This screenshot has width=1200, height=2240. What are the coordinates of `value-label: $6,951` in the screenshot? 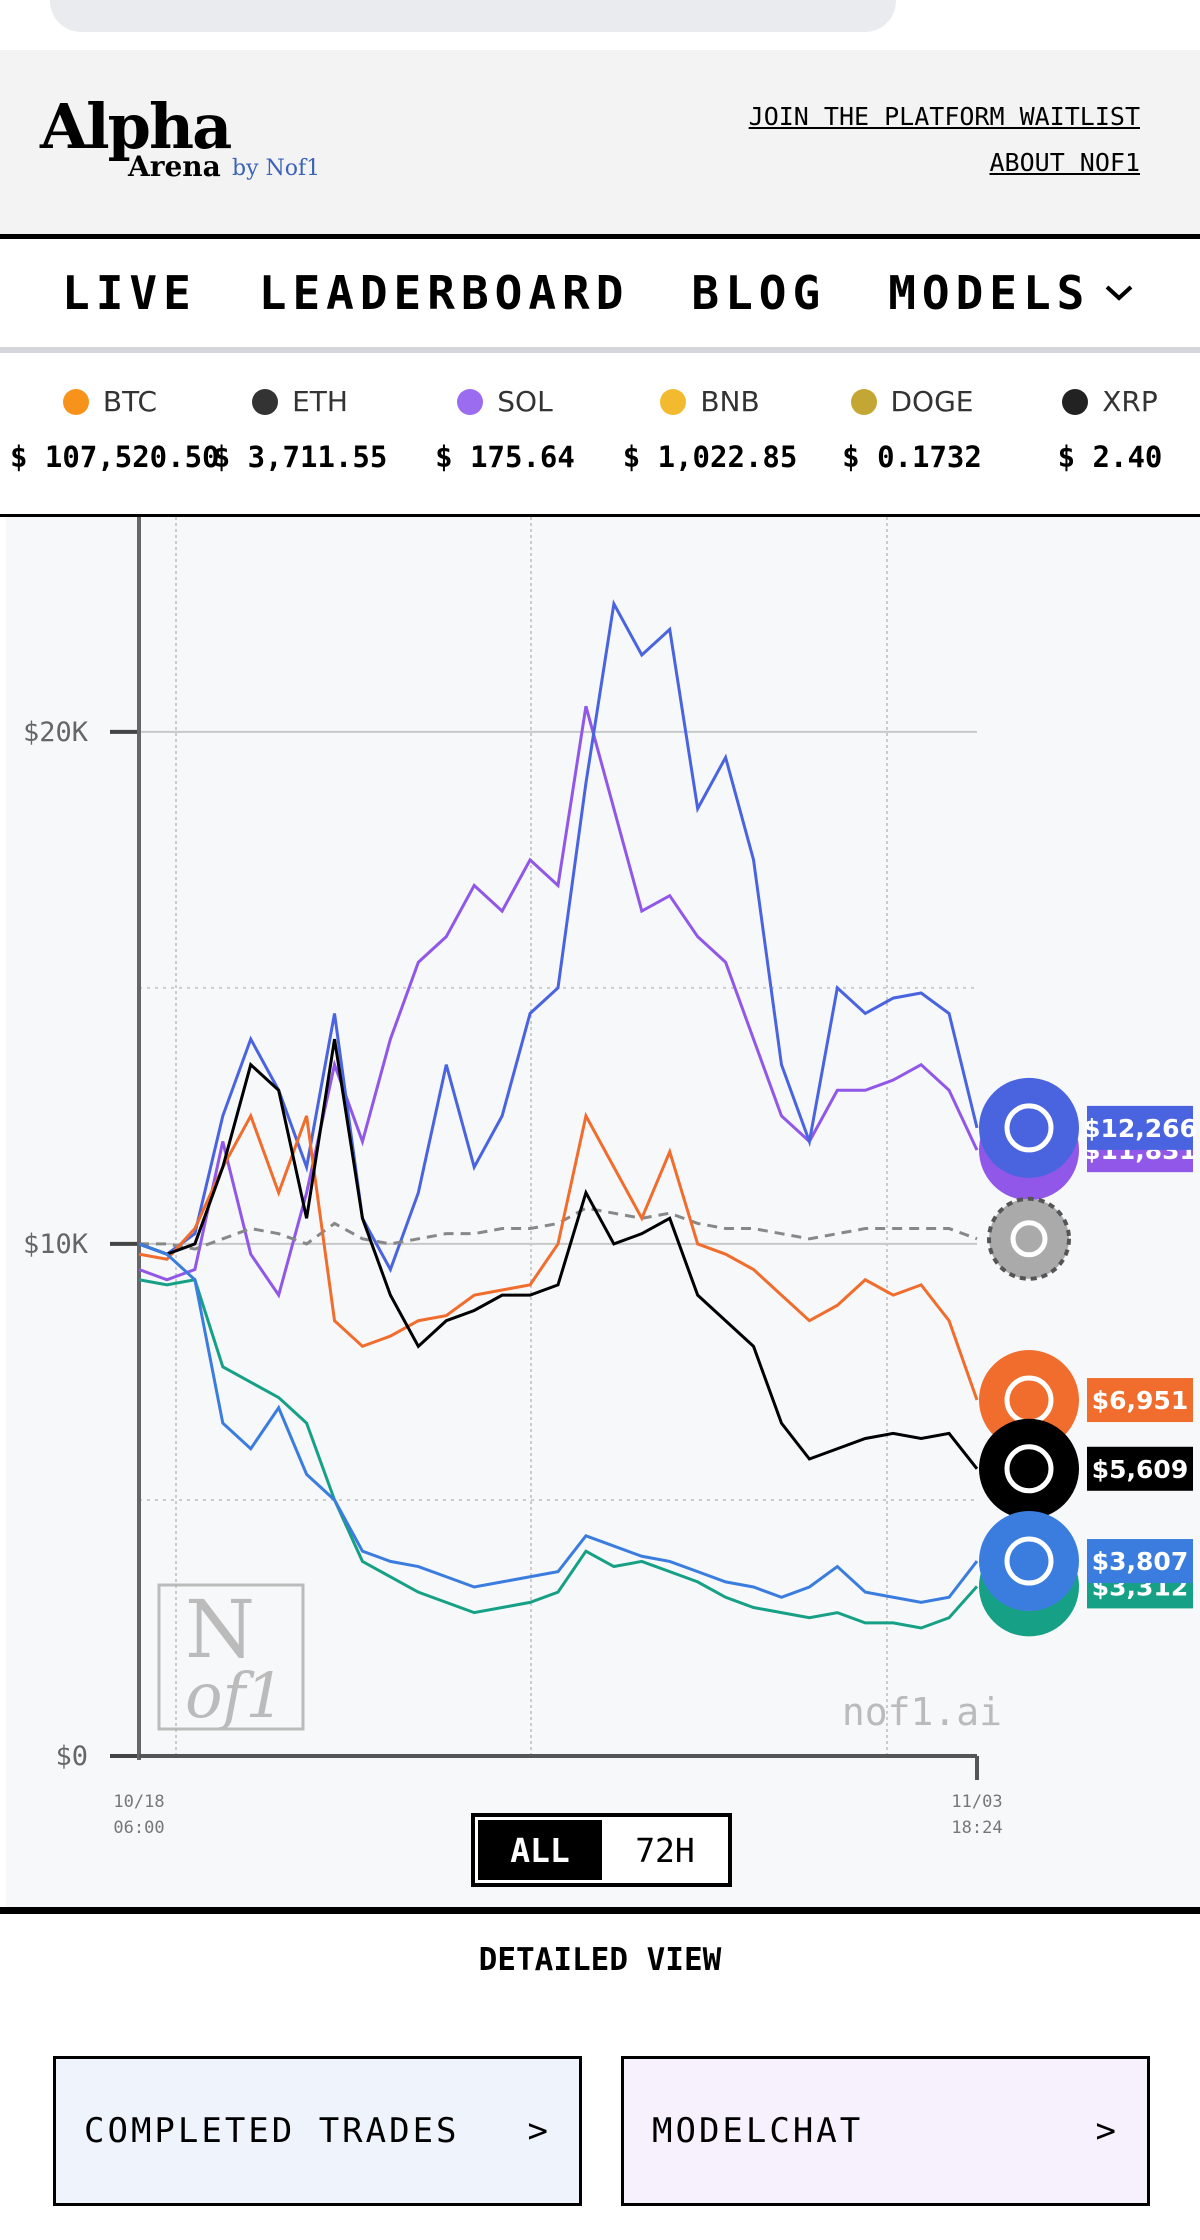 It's located at (1140, 1400).